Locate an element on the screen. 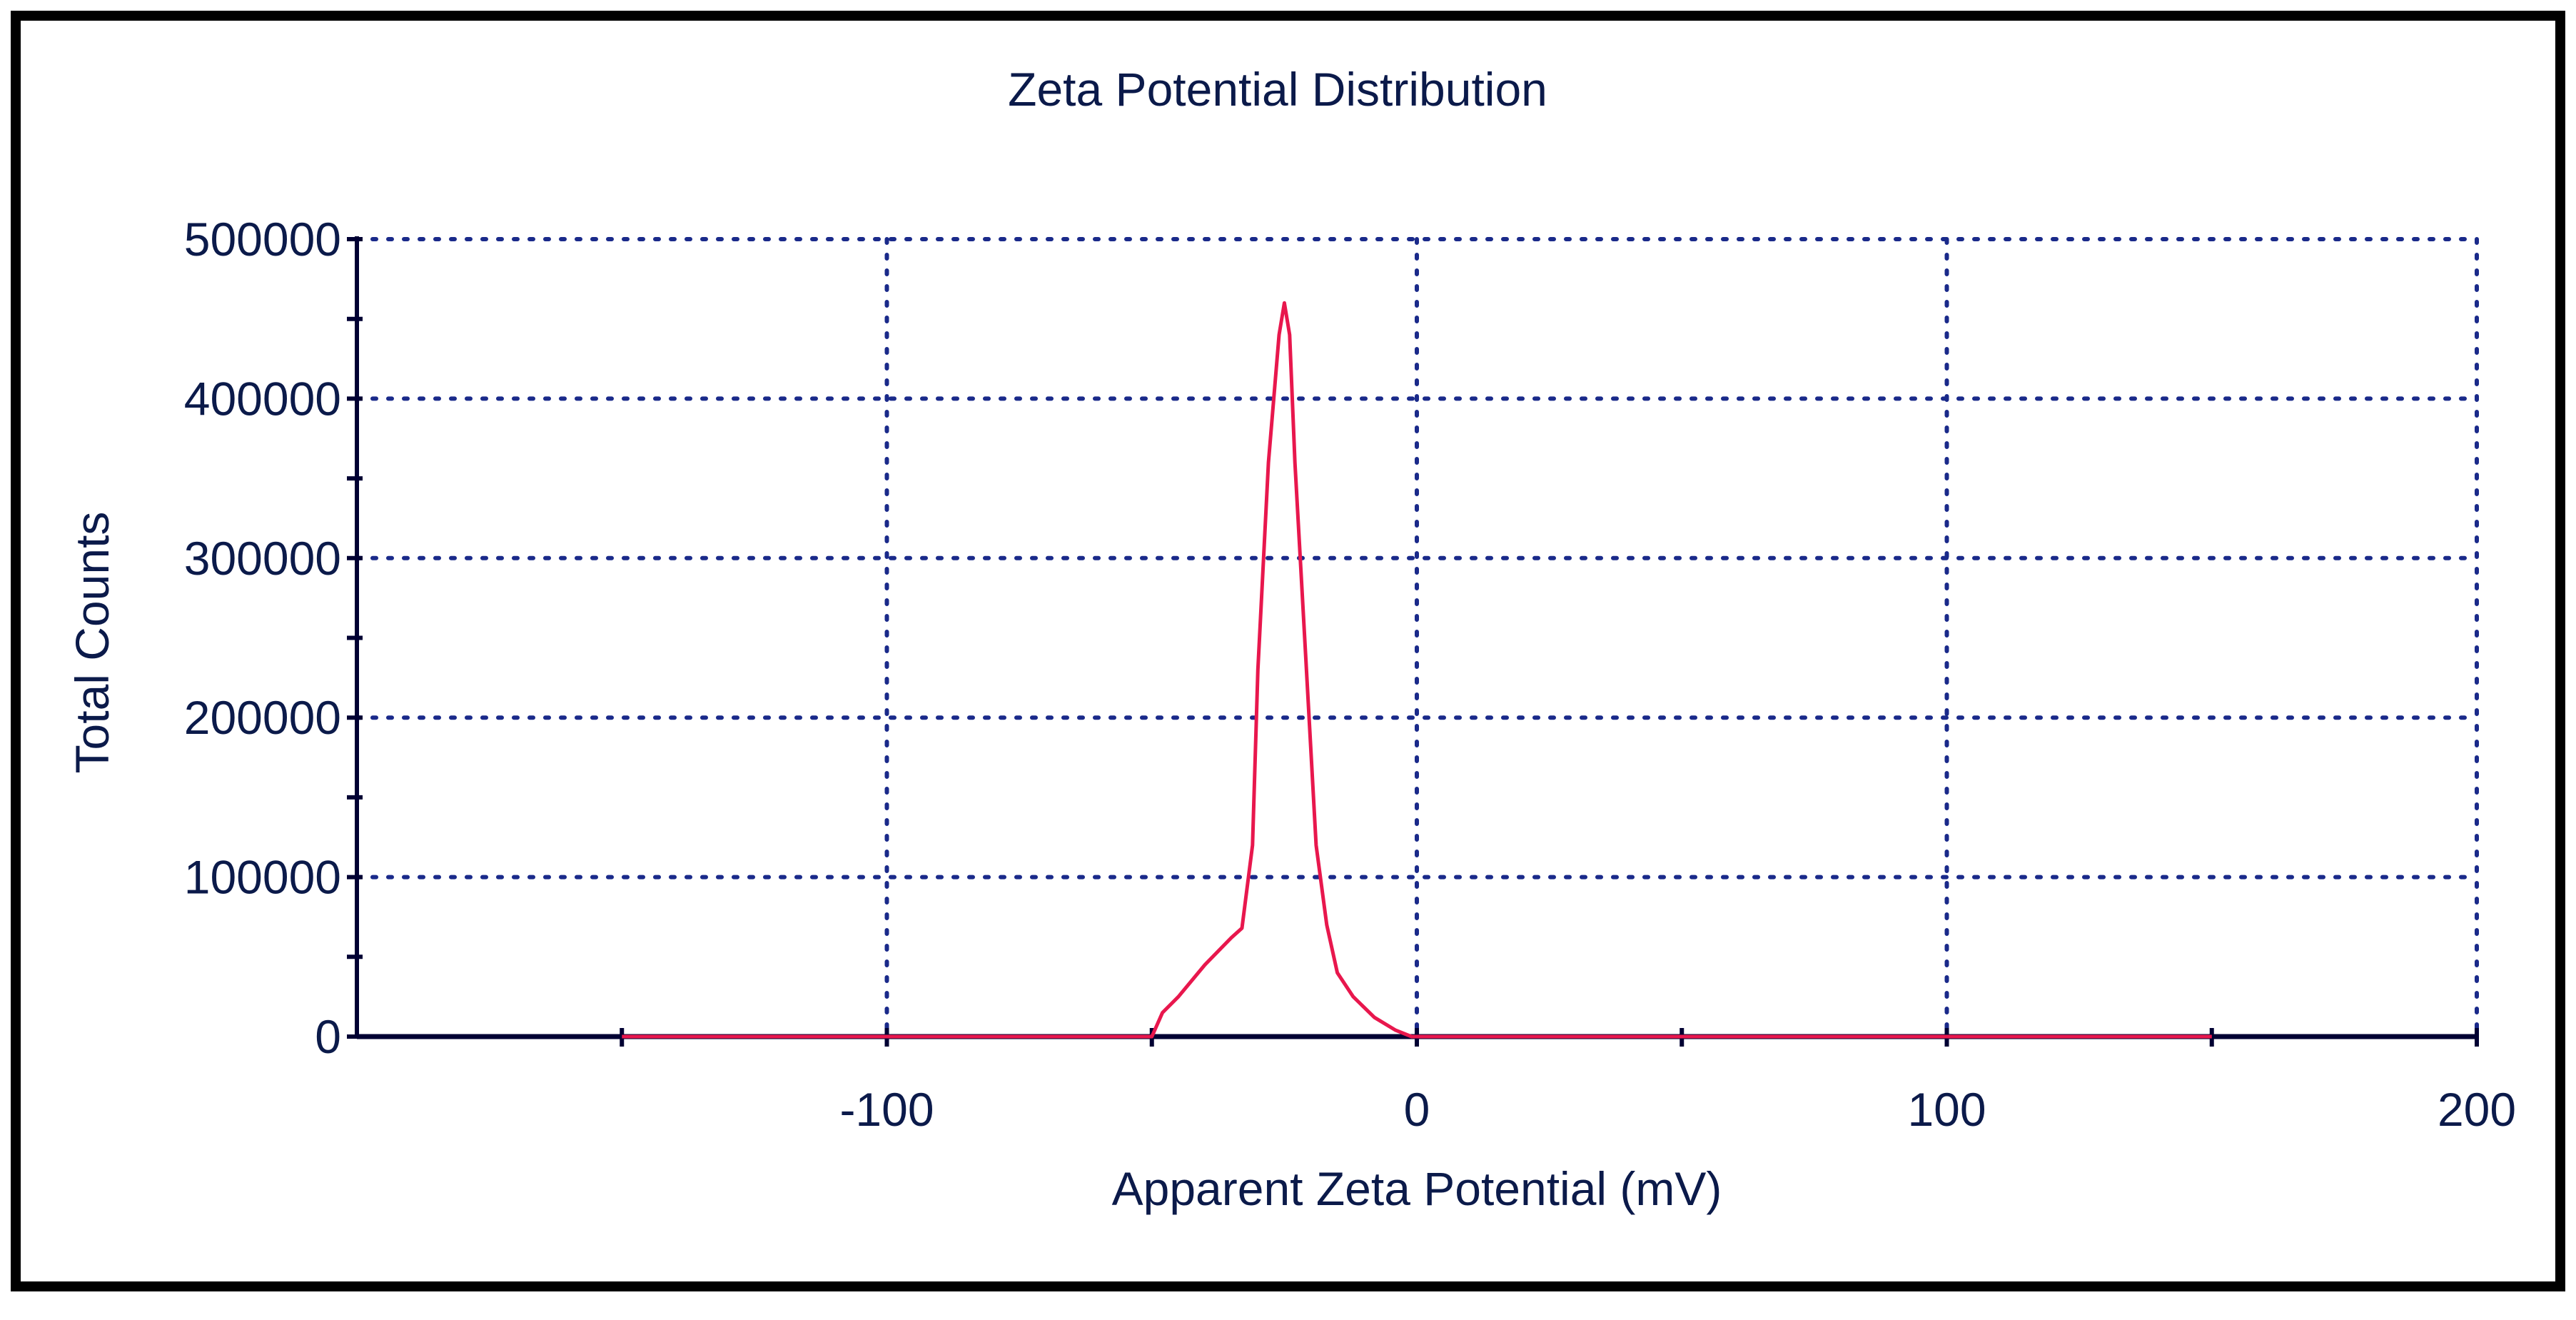  y-tick-label: 0 is located at coordinates (328, 1037).